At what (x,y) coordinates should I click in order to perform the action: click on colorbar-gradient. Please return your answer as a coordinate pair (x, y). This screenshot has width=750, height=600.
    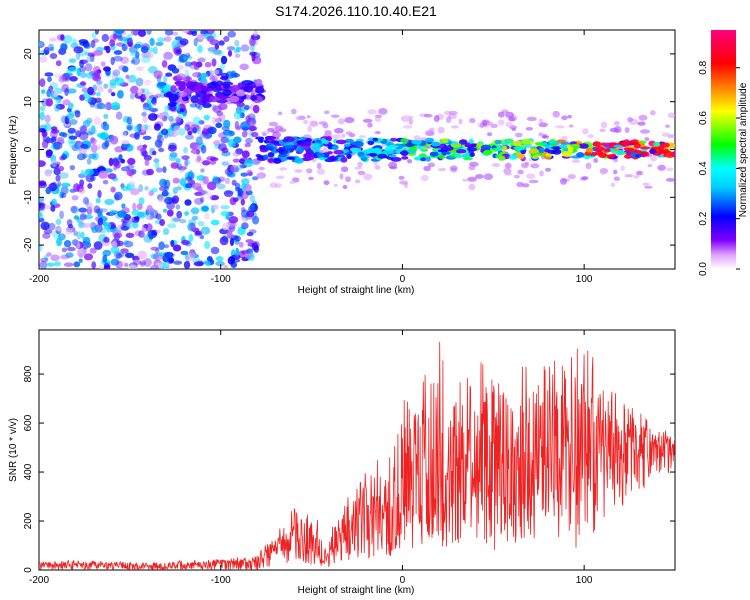
    Looking at the image, I should click on (723, 149).